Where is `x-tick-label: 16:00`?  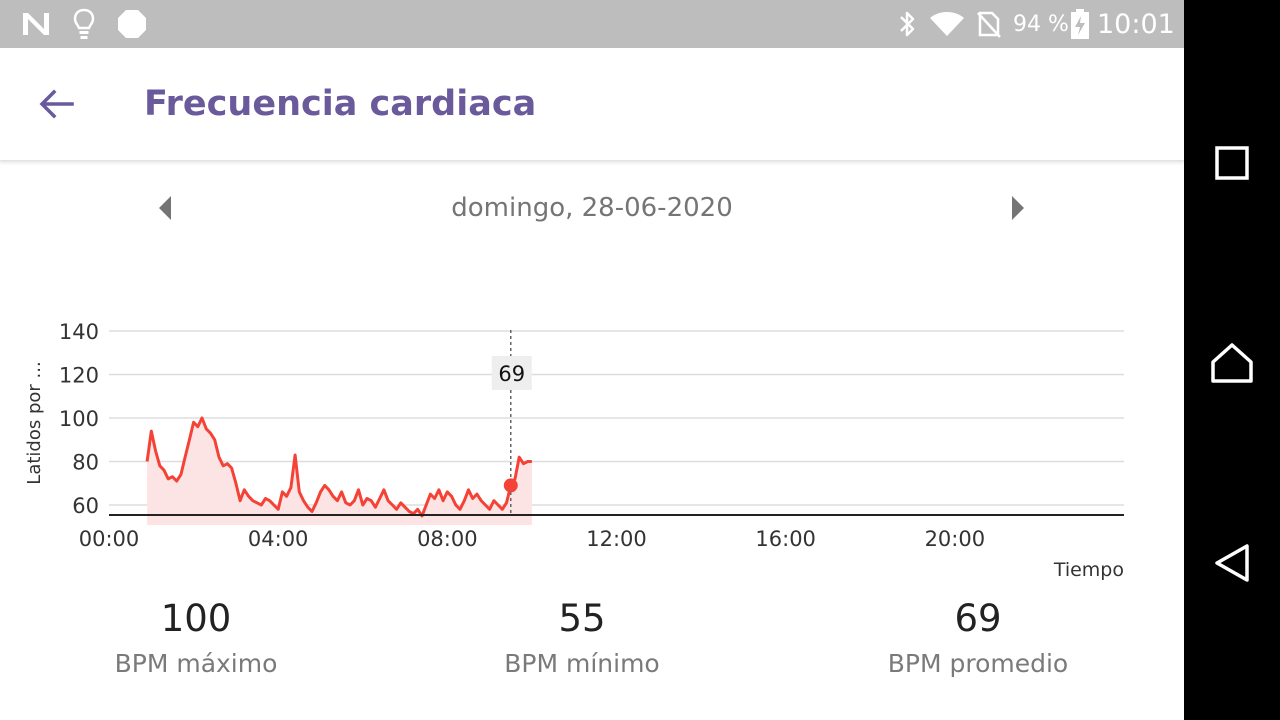 x-tick-label: 16:00 is located at coordinates (785, 539).